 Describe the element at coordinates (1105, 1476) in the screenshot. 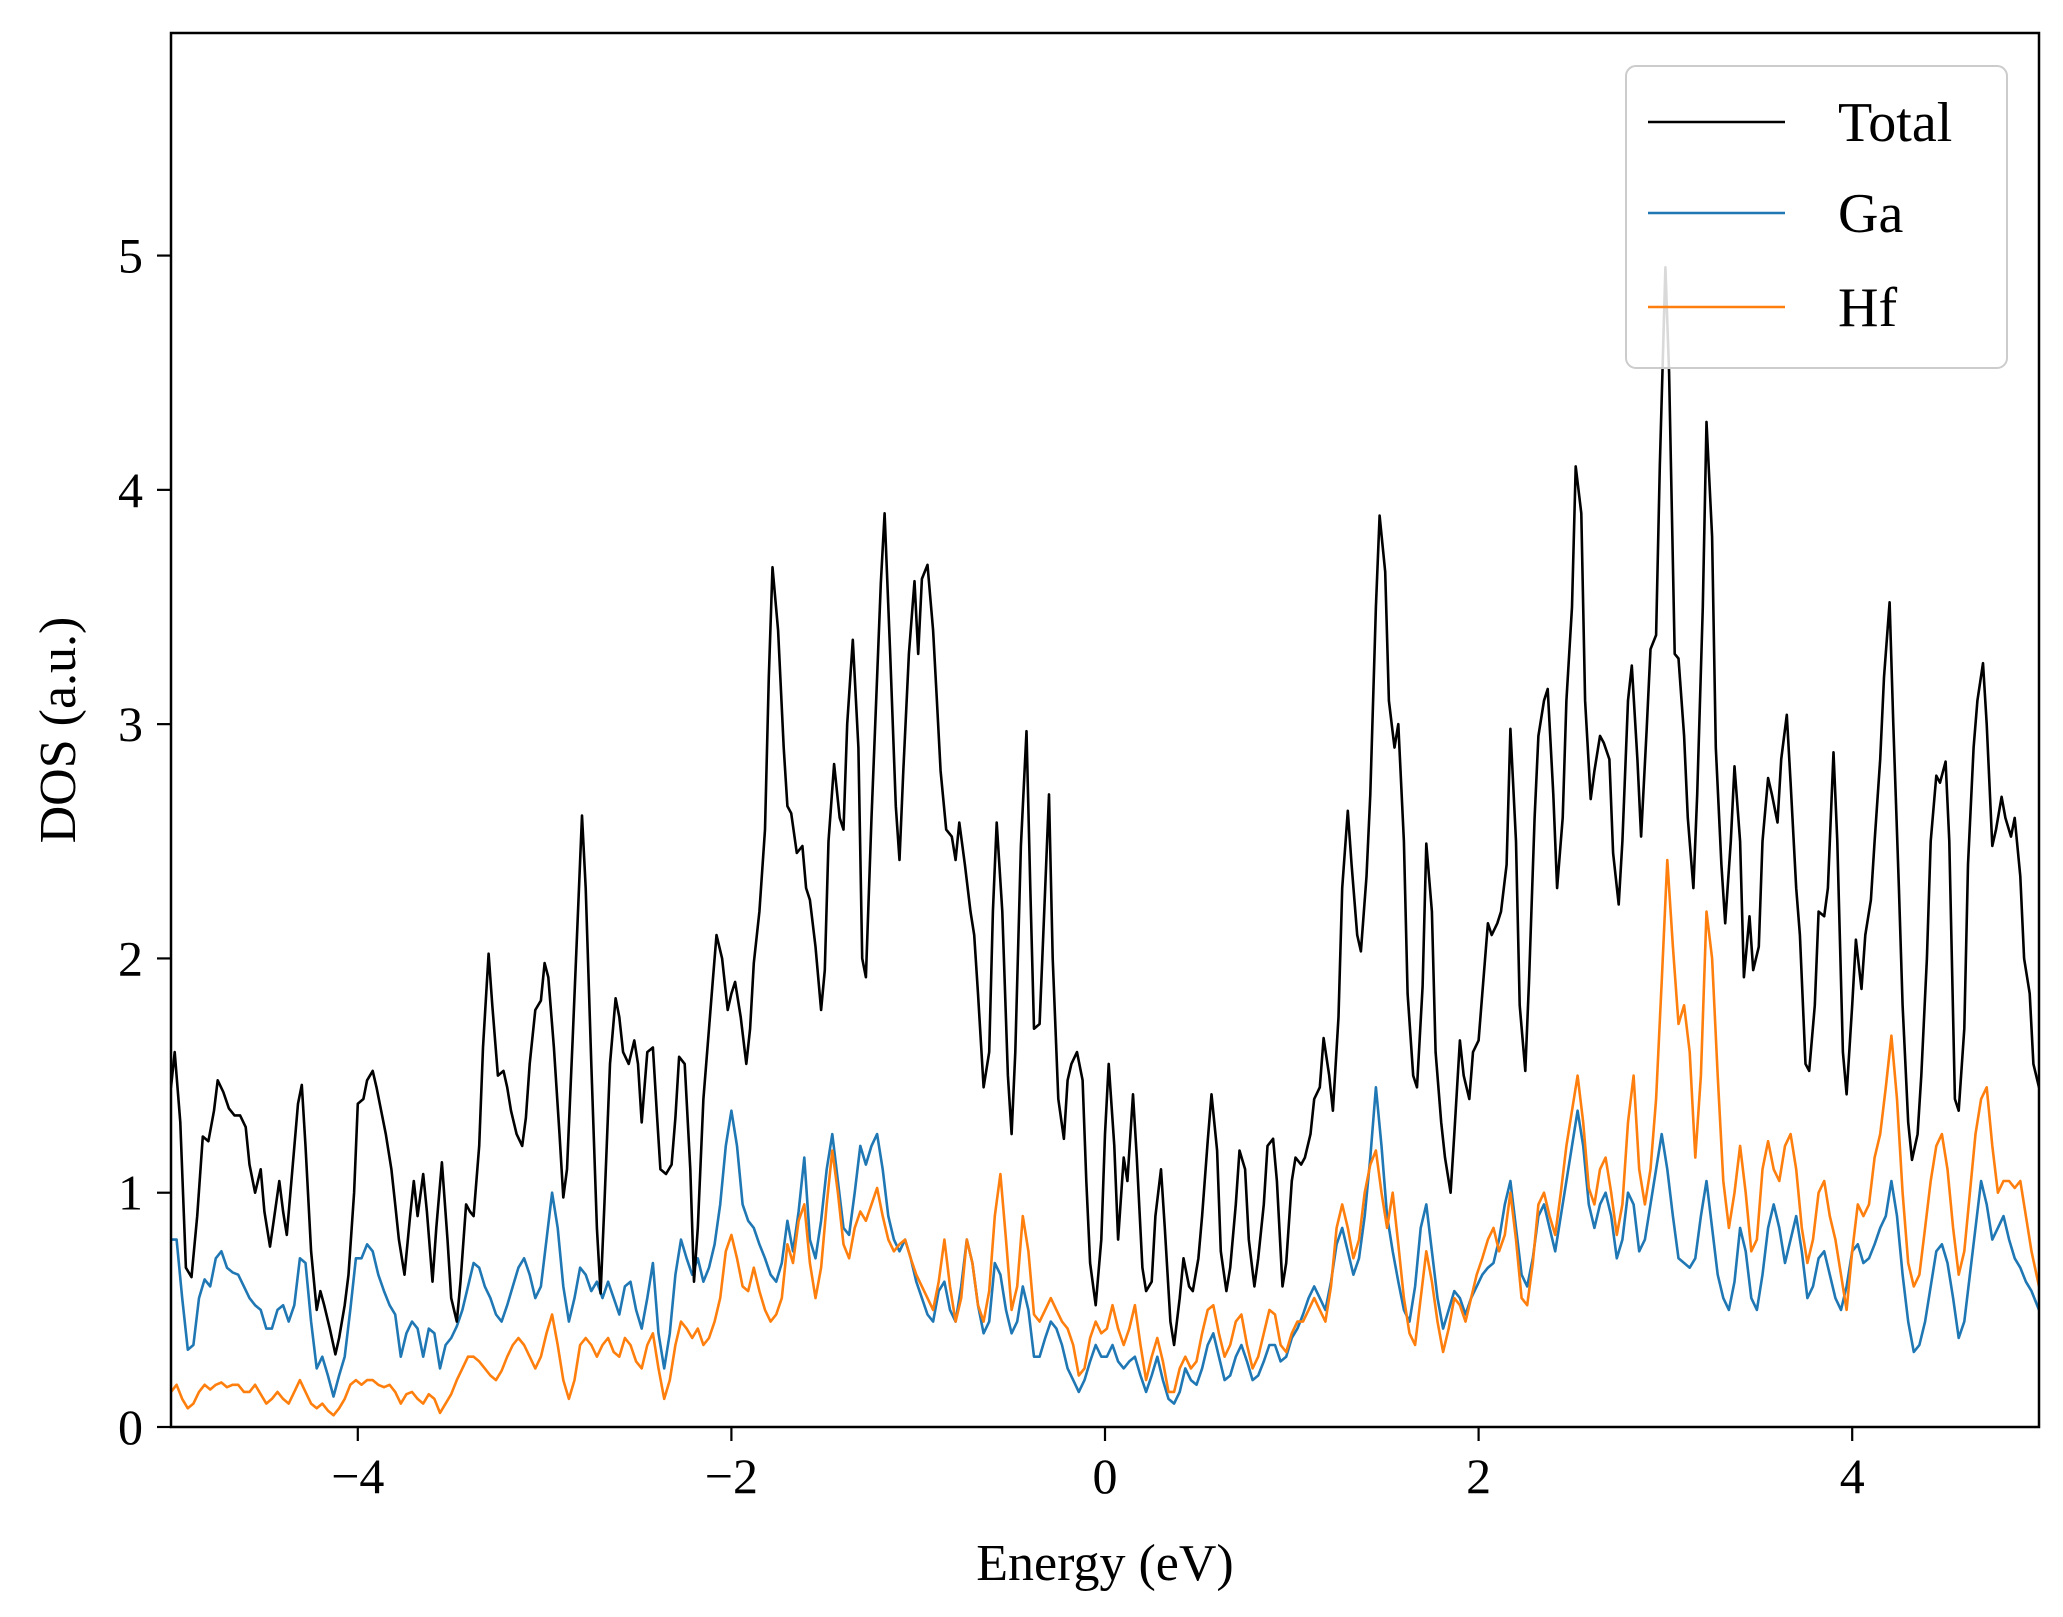

I see `x-tick-label: 0` at that location.